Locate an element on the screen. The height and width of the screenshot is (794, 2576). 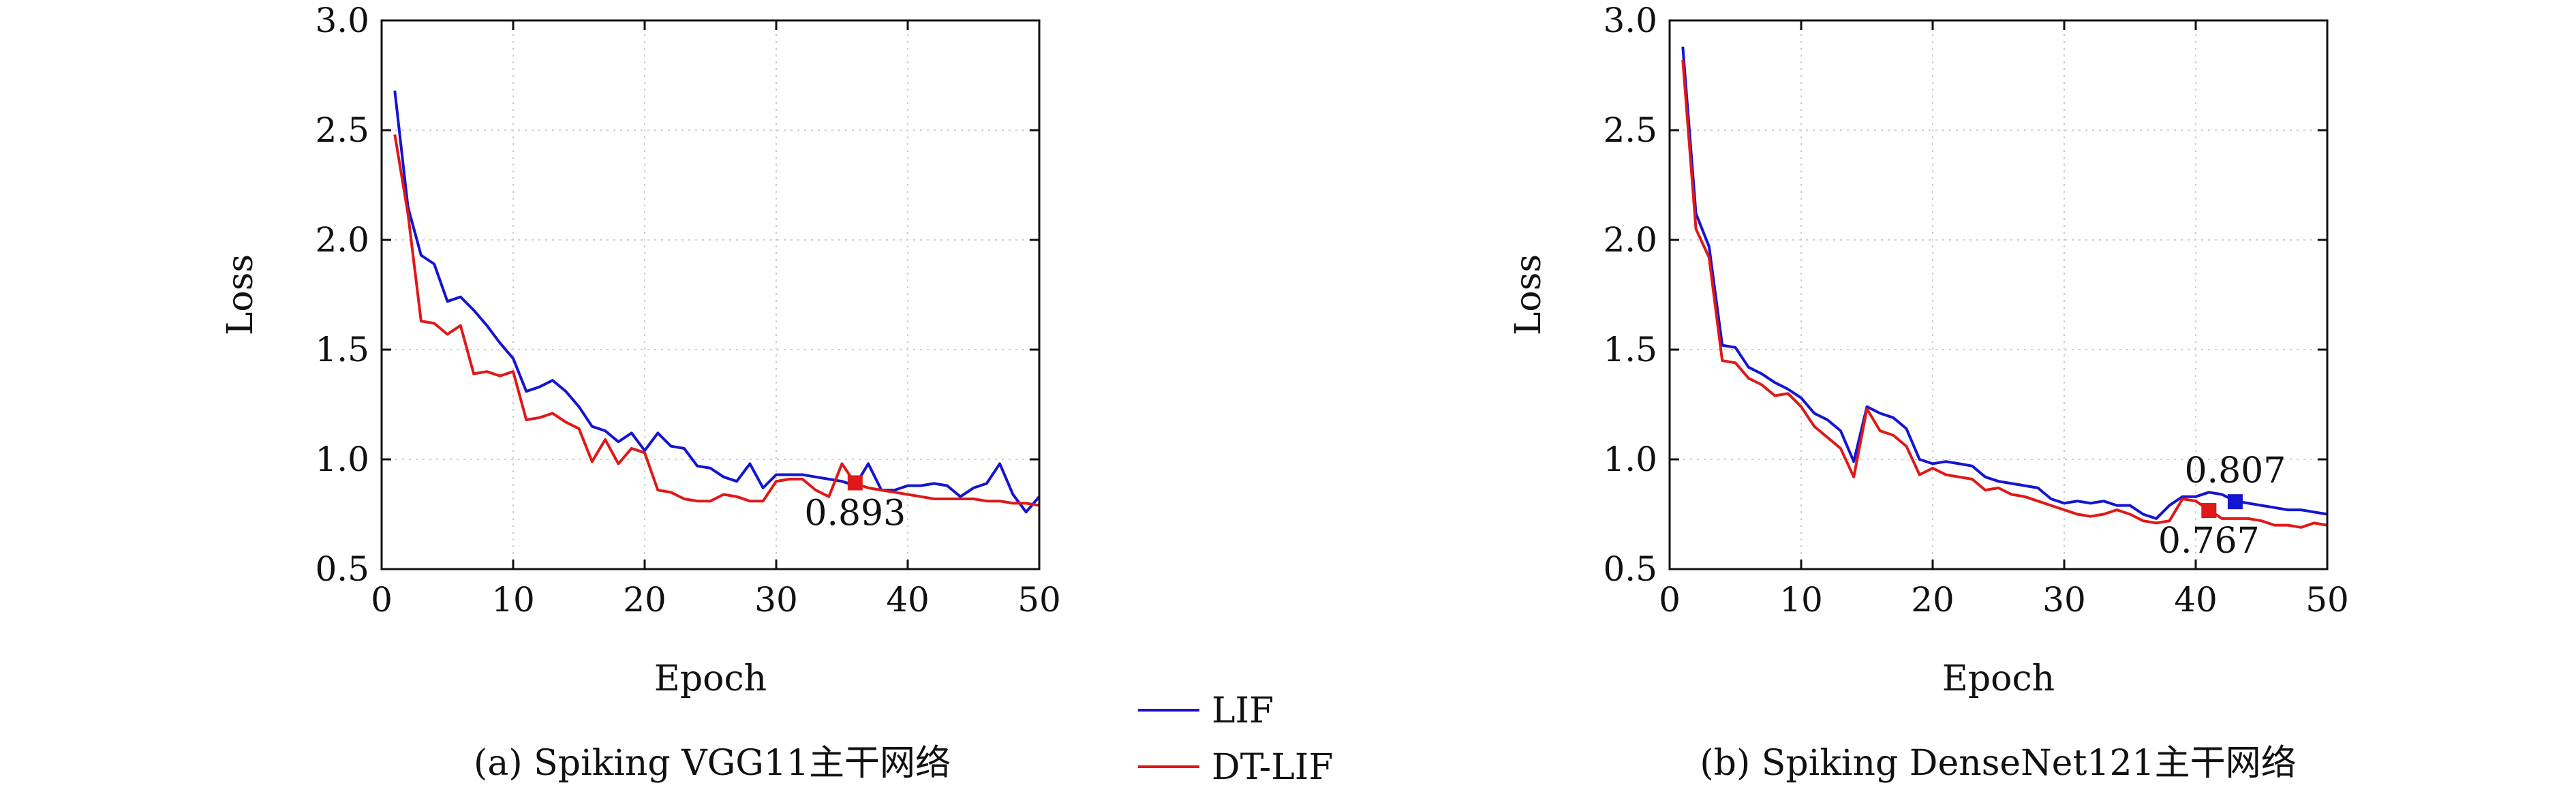
legend-label-dt-lif: DT-LIF is located at coordinates (1272, 767).